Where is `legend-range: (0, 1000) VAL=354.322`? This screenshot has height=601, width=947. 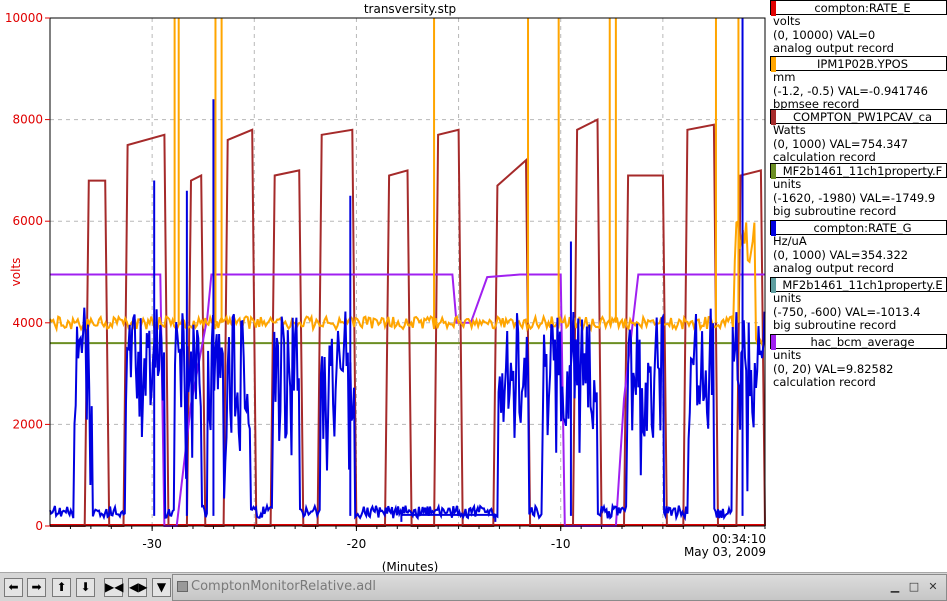
legend-range: (0, 1000) VAL=354.322 is located at coordinates (841, 254).